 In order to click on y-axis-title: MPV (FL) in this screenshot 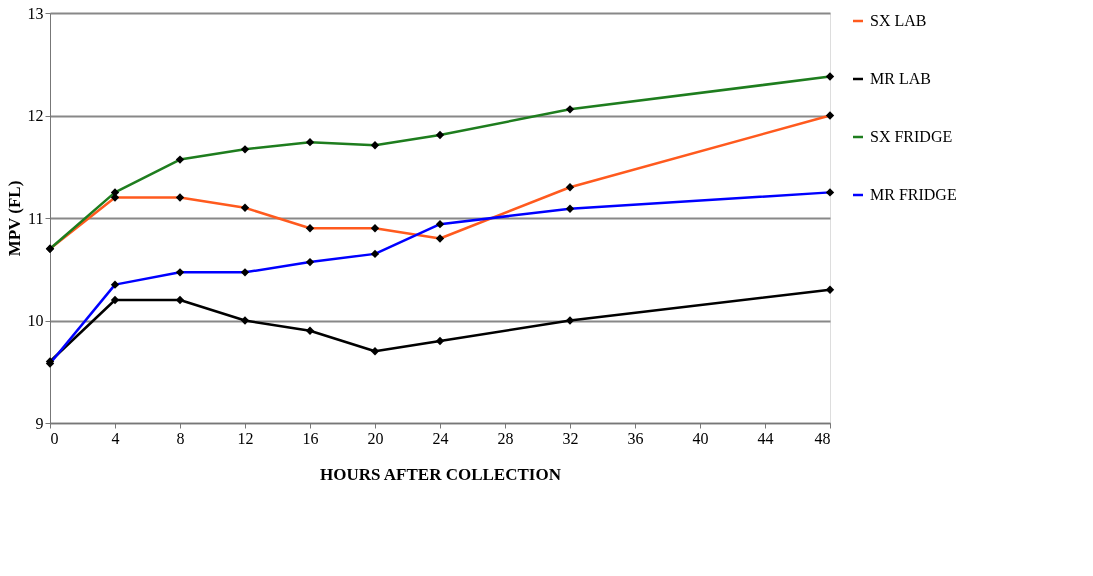, I will do `click(14, 218)`.